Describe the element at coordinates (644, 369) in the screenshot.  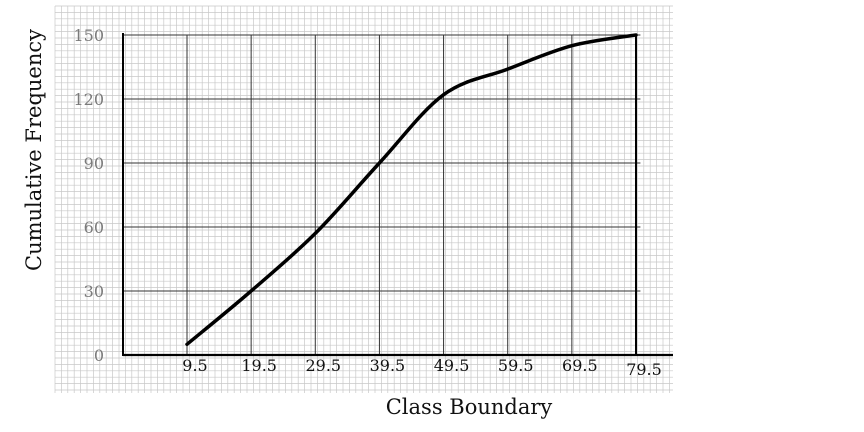
I see `x-tick-label: 79.5` at that location.